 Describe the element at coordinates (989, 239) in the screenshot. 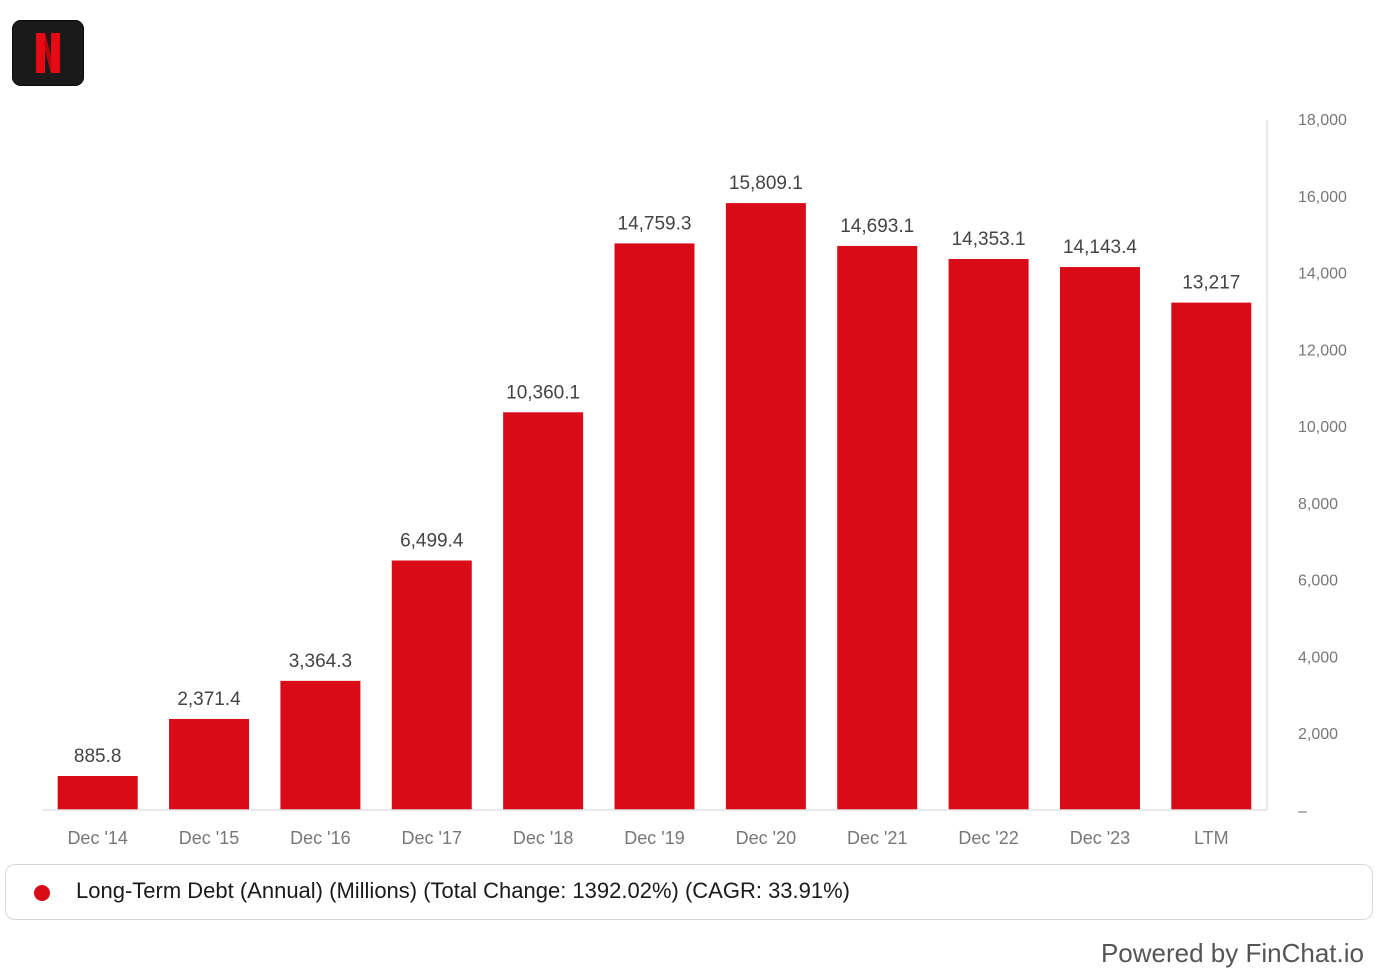

I see `bar-value-label: 14,353.1` at that location.